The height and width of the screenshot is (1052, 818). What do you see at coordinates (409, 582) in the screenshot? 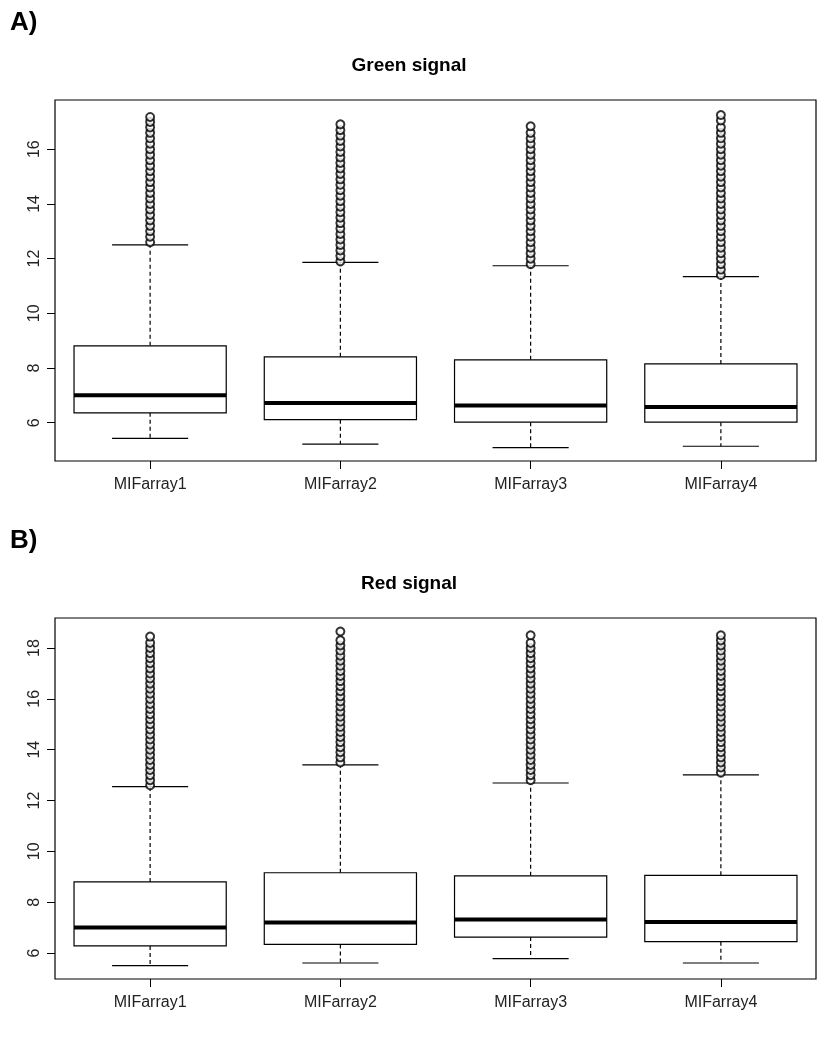
I see `chart-title: Red signal` at bounding box center [409, 582].